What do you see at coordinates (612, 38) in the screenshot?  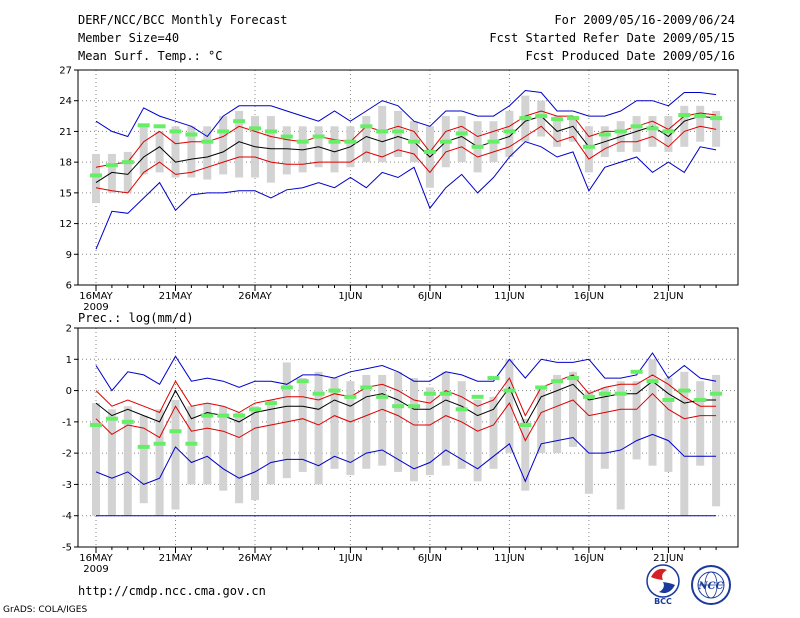 I see `started-date: Fcst Started Refer Date 2009/05/15` at bounding box center [612, 38].